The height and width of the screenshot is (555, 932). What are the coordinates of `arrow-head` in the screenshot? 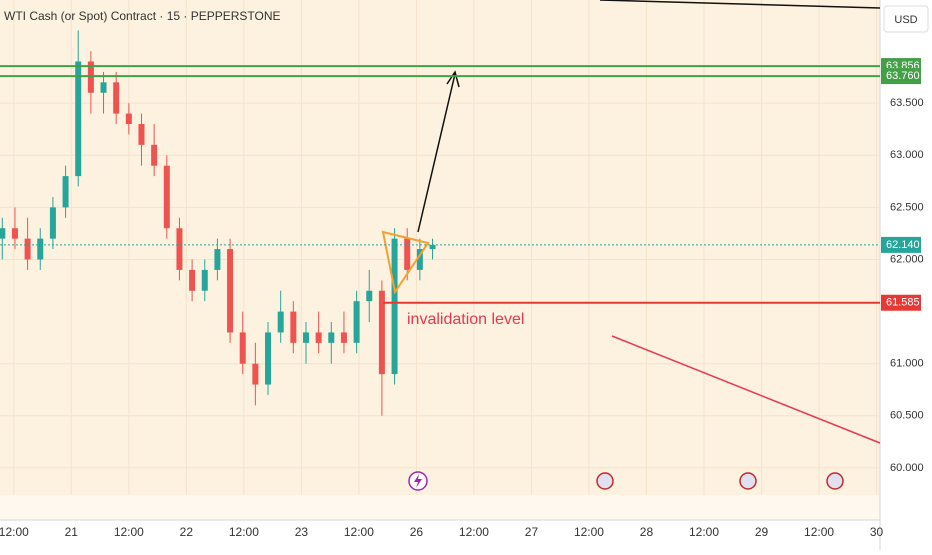 It's located at (453, 79).